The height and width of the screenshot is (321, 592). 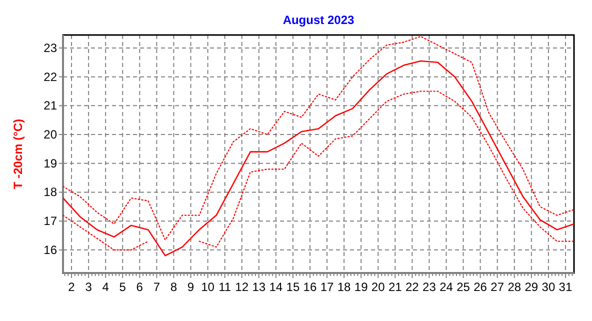 What do you see at coordinates (208, 287) in the screenshot?
I see `x-tick-label: 10` at bounding box center [208, 287].